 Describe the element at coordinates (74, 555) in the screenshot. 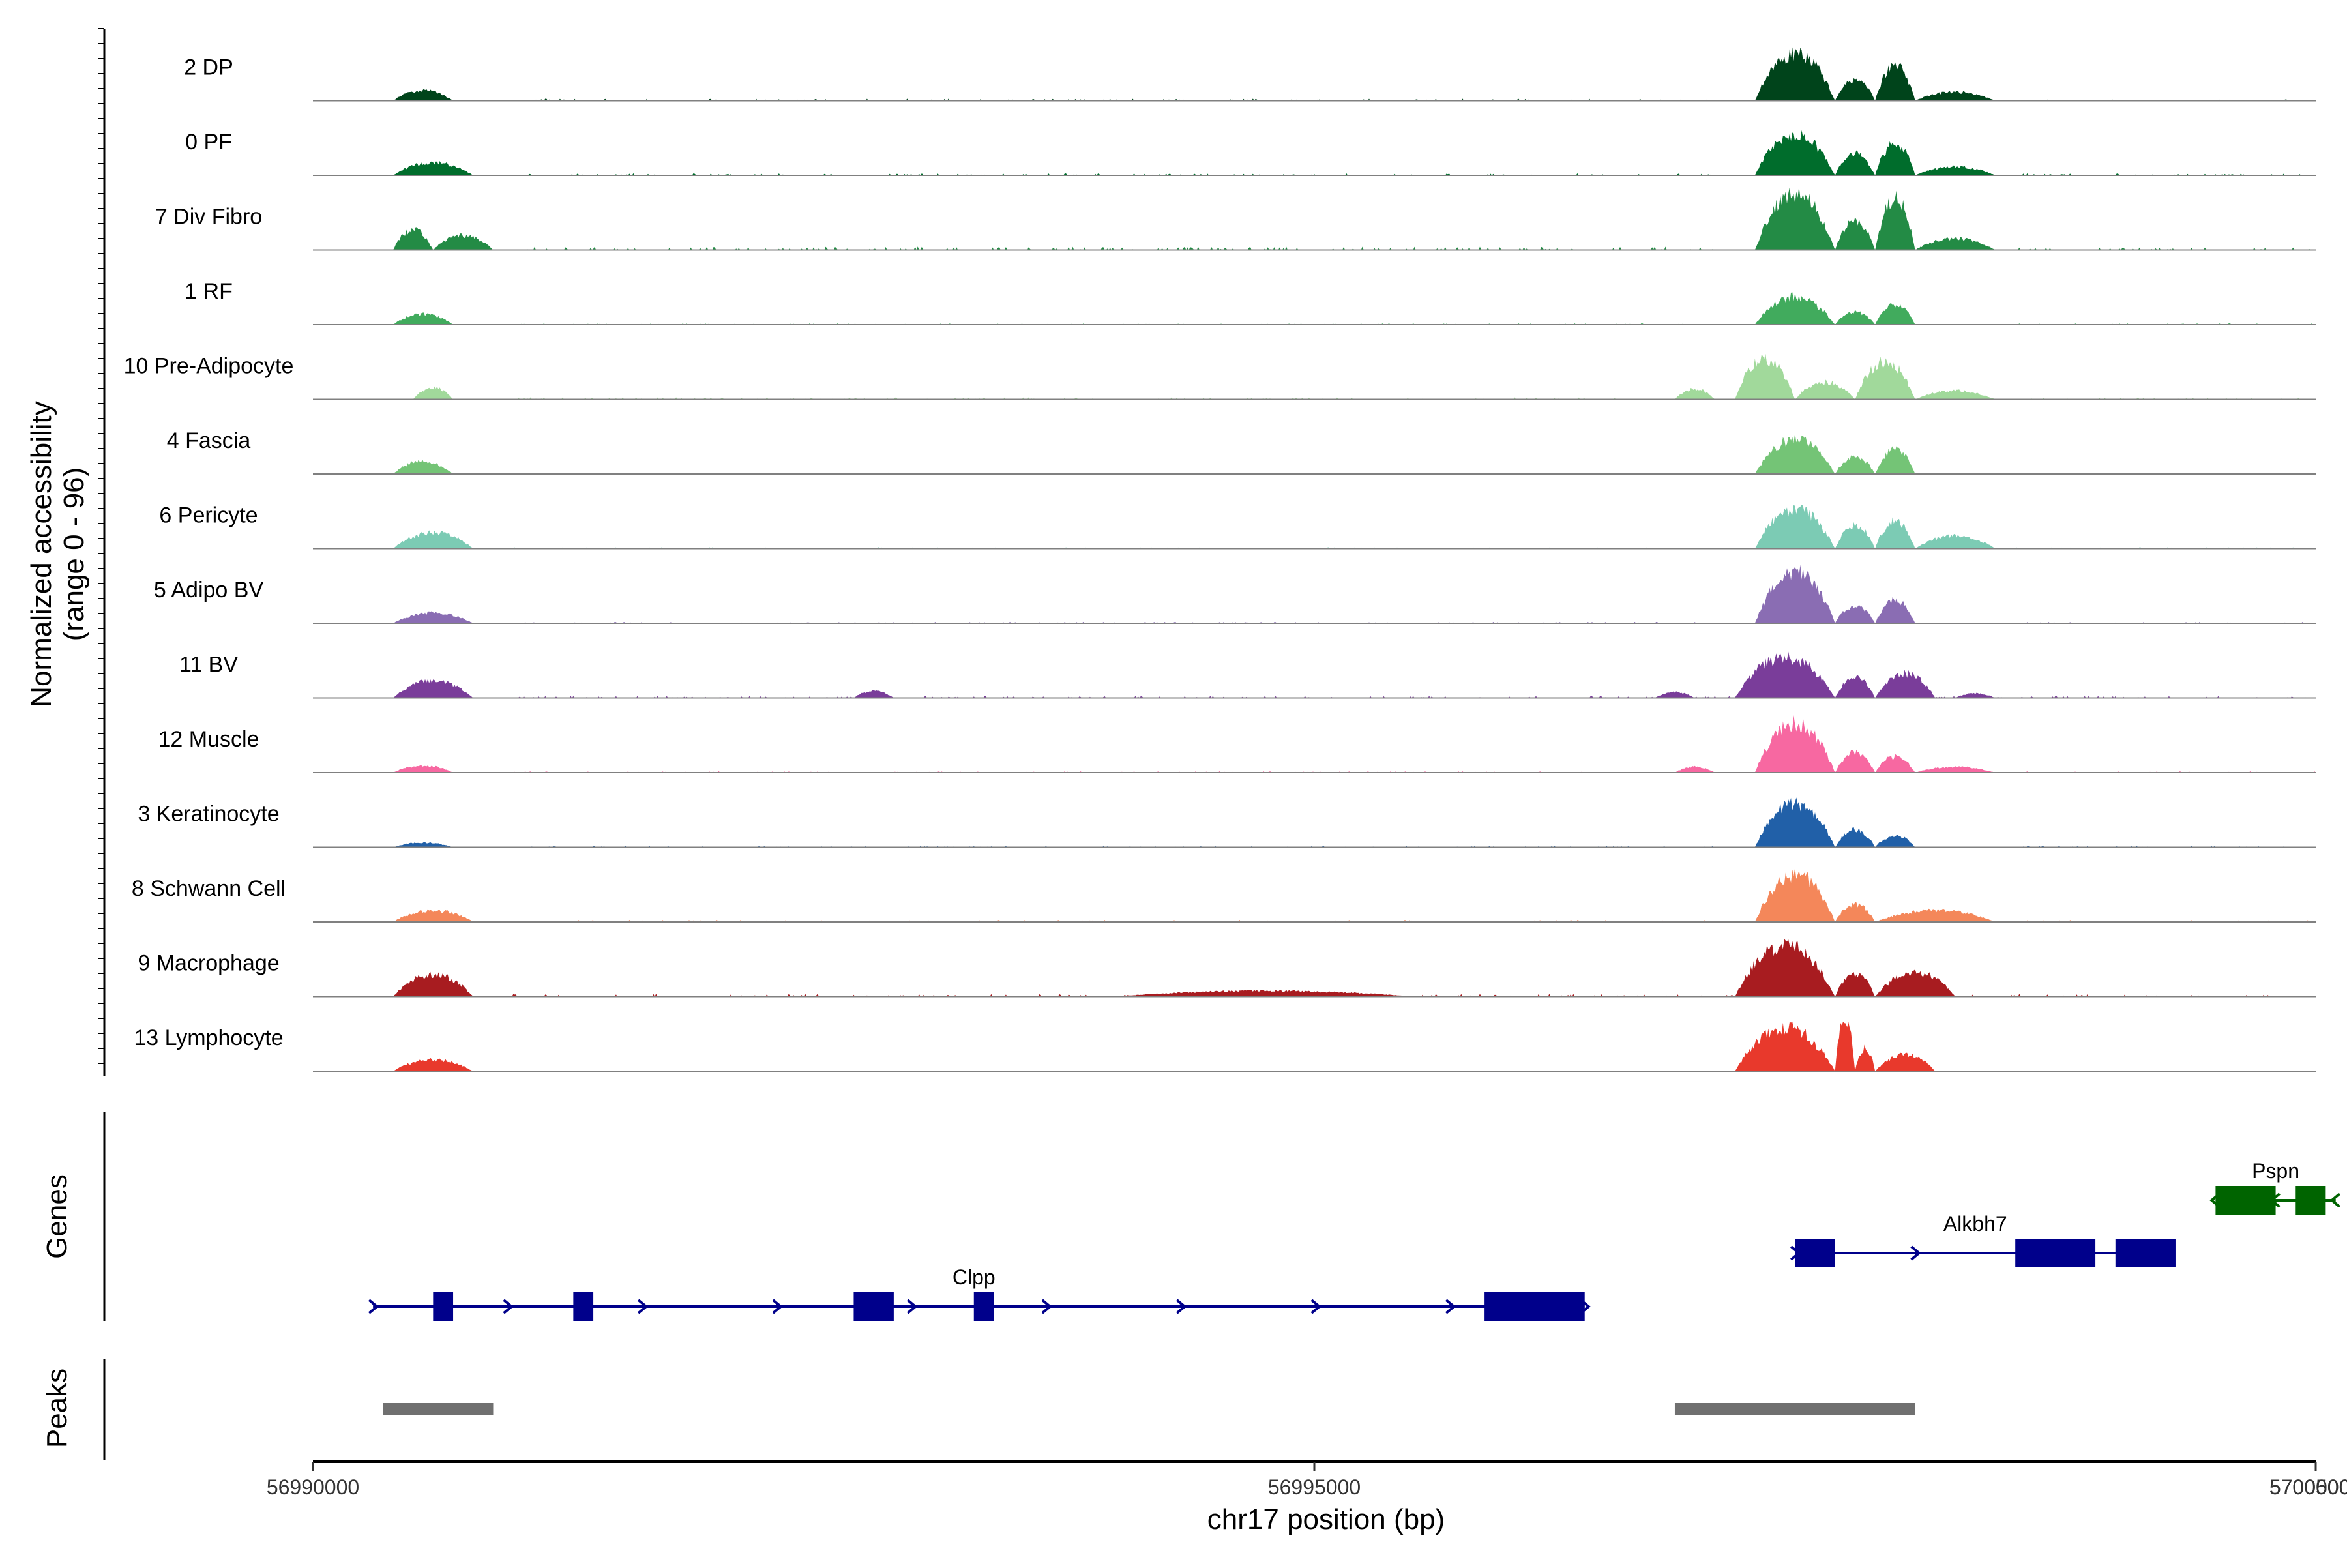

I see `y-axis-range: (range 0 - 96)` at that location.